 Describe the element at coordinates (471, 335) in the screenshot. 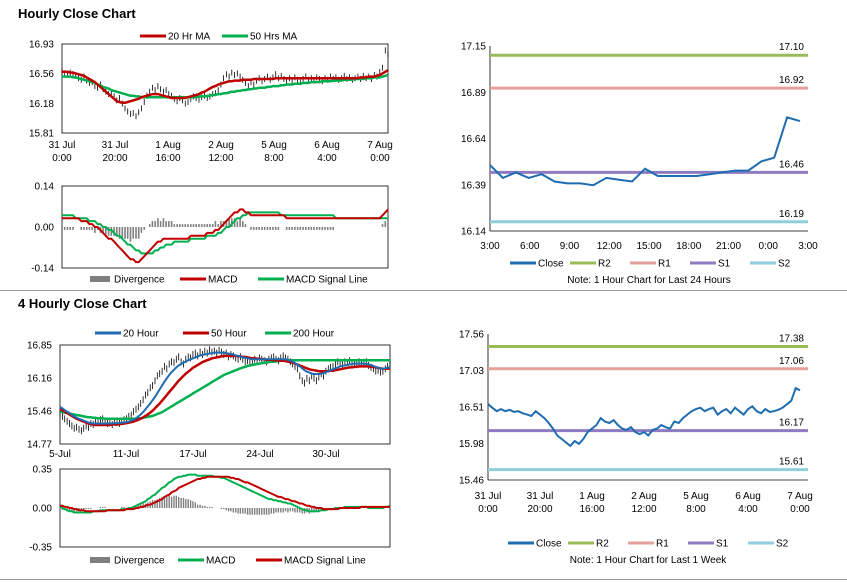

I see `four_hourly_levels-ytick: 17.56` at that location.